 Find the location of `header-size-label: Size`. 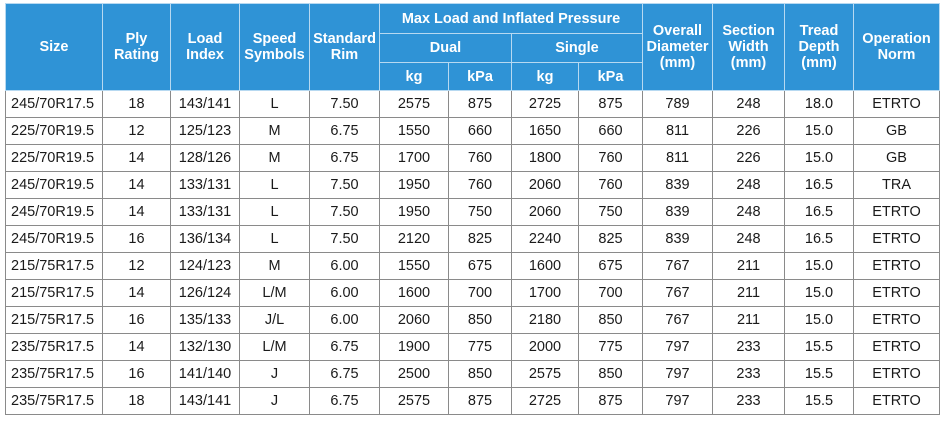

header-size-label: Size is located at coordinates (54, 47).